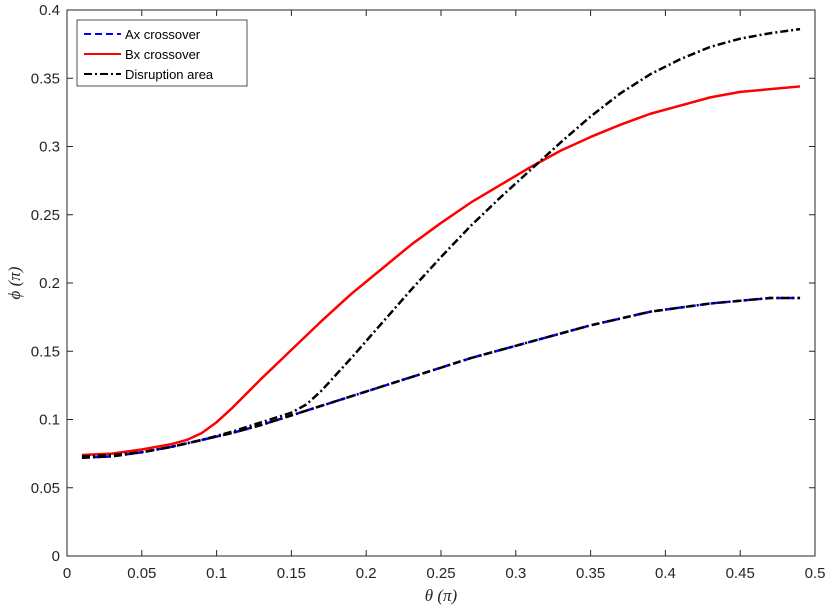 The width and height of the screenshot is (830, 607). Describe the element at coordinates (49, 10) in the screenshot. I see `y-tick-label: 0.4` at that location.